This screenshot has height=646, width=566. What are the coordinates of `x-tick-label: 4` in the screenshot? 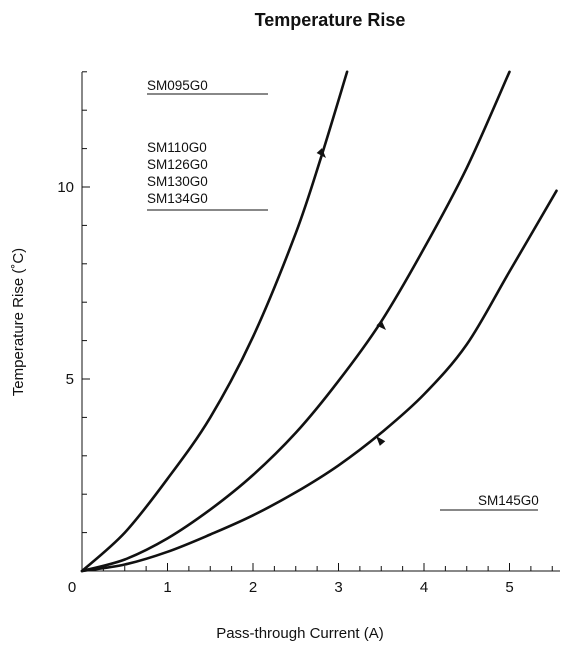 It's located at (424, 587).